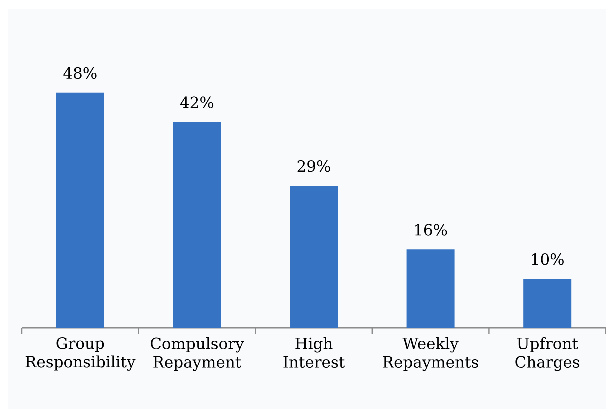 The width and height of the screenshot is (606, 410). What do you see at coordinates (80, 73) in the screenshot?
I see `data-label: 48%` at bounding box center [80, 73].